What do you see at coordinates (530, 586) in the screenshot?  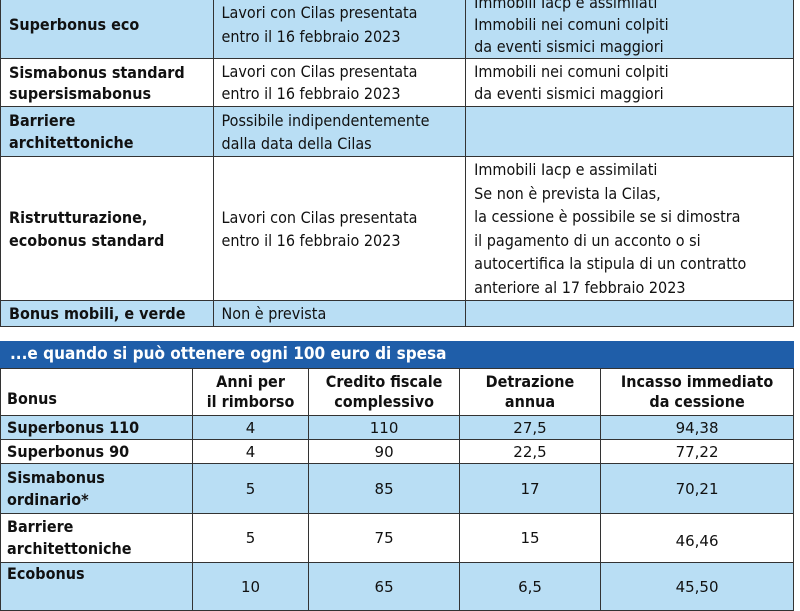 I see `detrazione-cell: 6,5` at bounding box center [530, 586].